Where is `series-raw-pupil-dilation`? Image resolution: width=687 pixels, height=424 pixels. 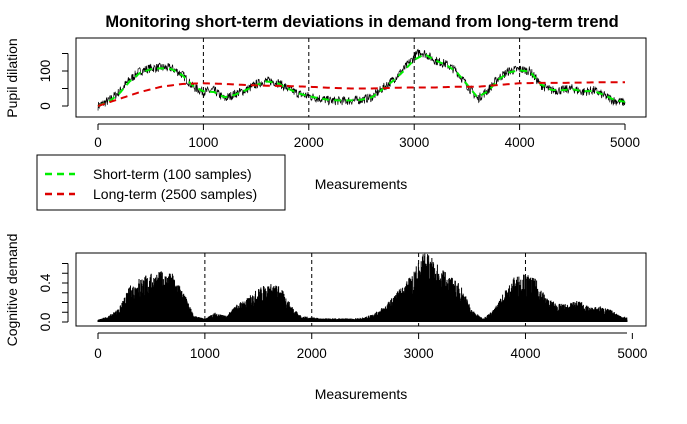 series-raw-pupil-dilation is located at coordinates (361, 79).